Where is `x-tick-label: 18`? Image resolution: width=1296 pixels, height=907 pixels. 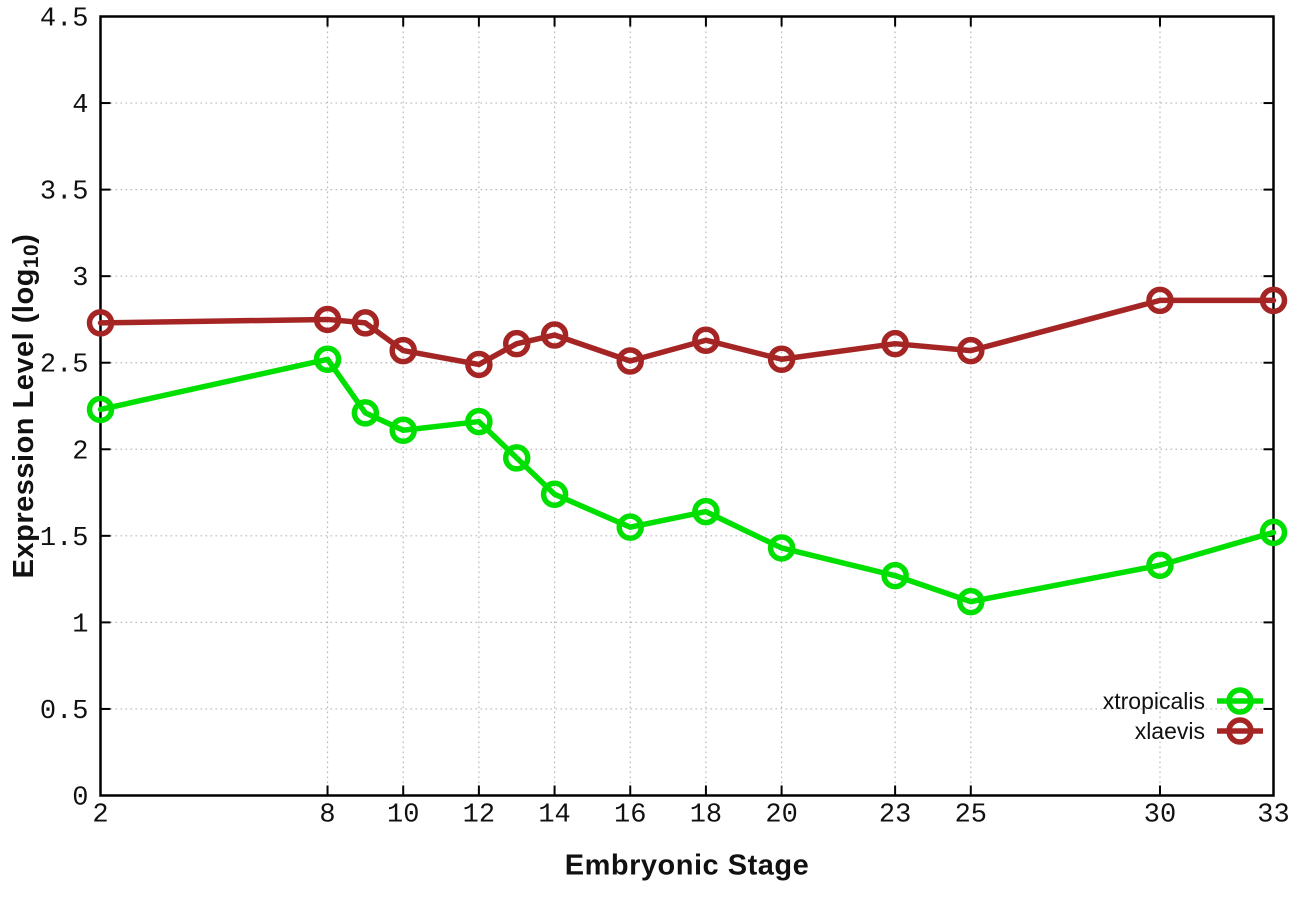 x-tick-label: 18 is located at coordinates (706, 816).